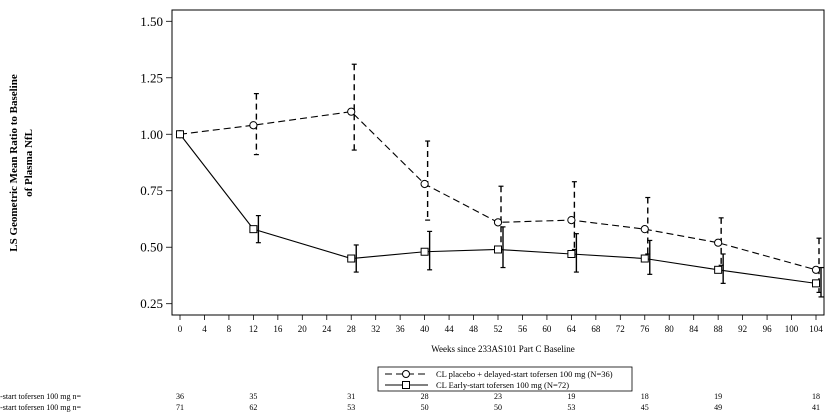 The image size is (836, 417). What do you see at coordinates (425, 396) in the screenshot?
I see `risk-table-count: 28` at bounding box center [425, 396].